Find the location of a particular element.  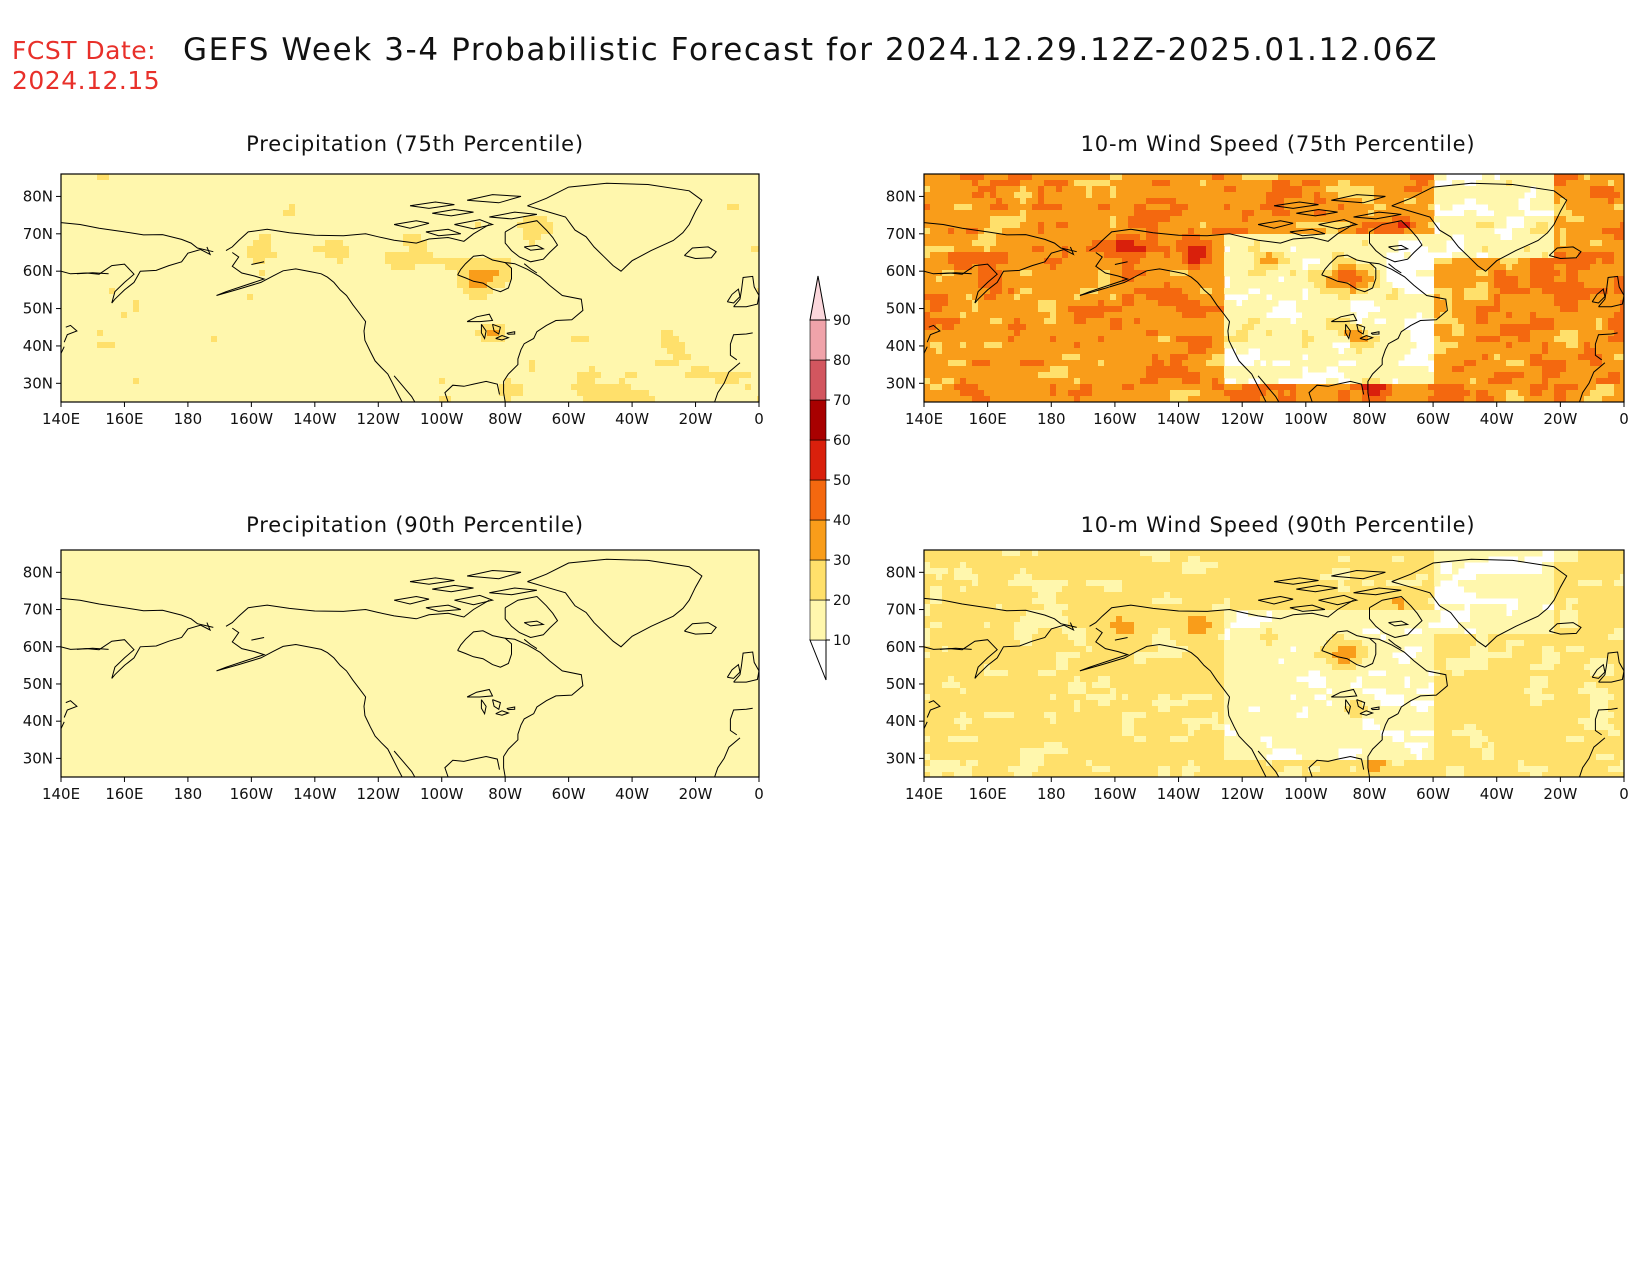

colorbar-lower-tip is located at coordinates (818, 660).